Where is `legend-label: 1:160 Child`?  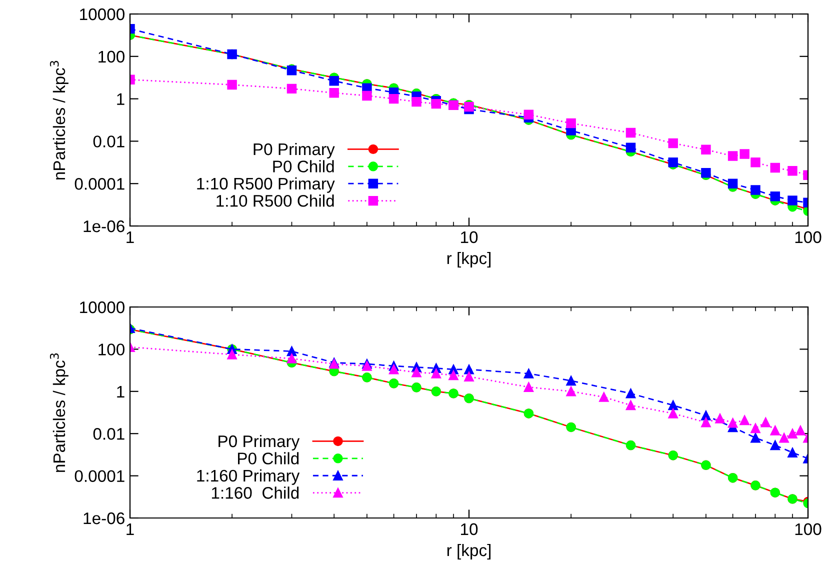
legend-label: 1:160 Child is located at coordinates (255, 492).